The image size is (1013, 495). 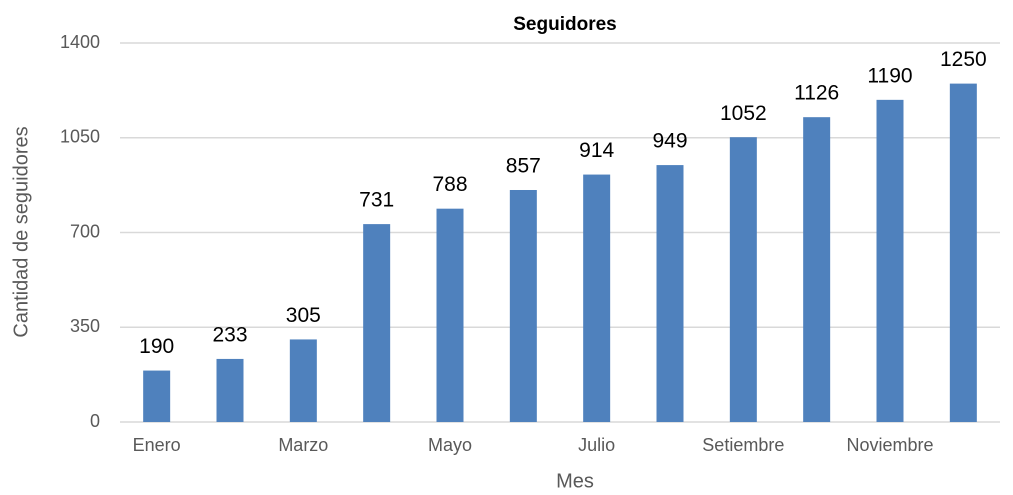 I want to click on y-tick-label: 1400, so click(x=80, y=42).